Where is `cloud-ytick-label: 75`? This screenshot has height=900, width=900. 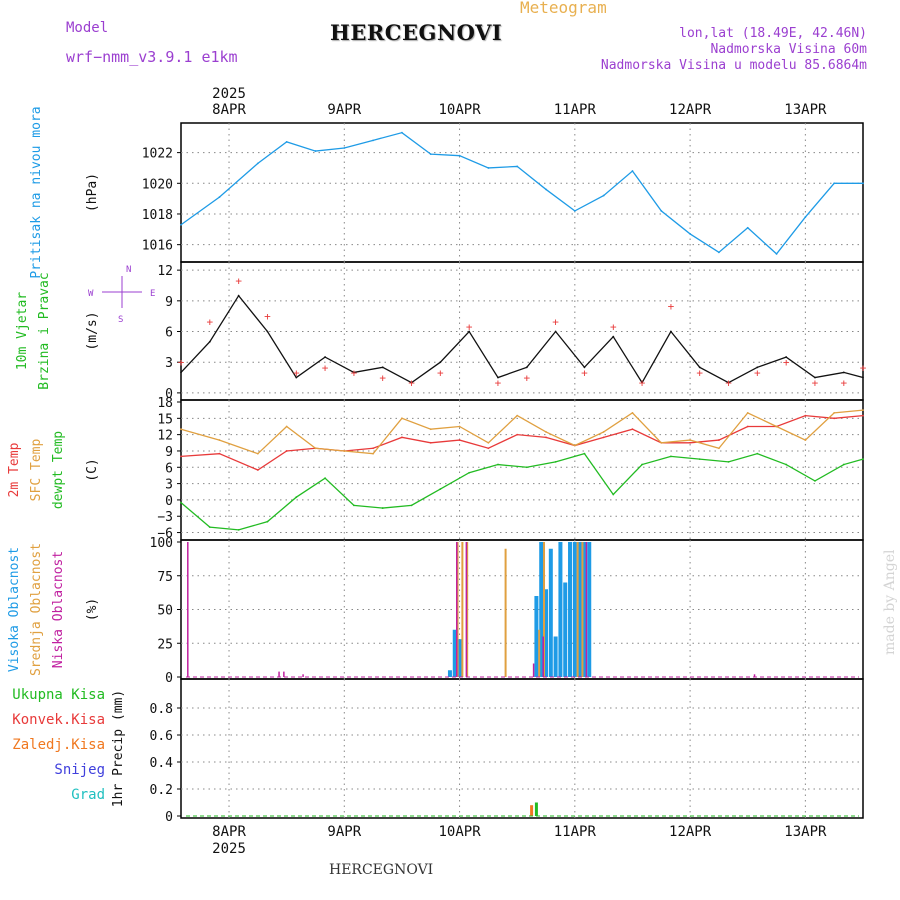 cloud-ytick-label: 75 is located at coordinates (165, 577).